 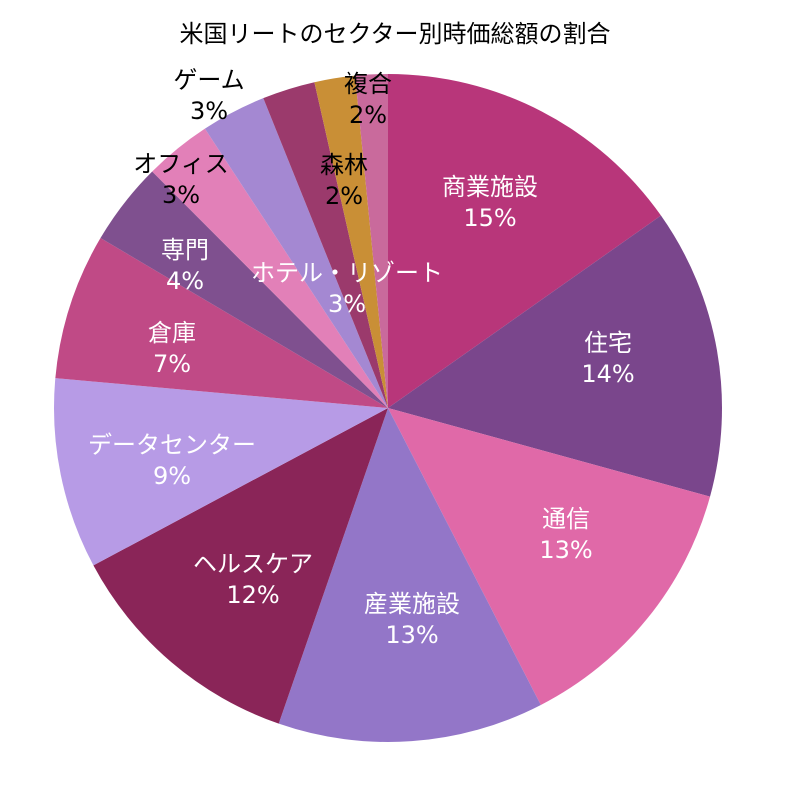 I want to click on slice-name-label: 複合, so click(x=368, y=84).